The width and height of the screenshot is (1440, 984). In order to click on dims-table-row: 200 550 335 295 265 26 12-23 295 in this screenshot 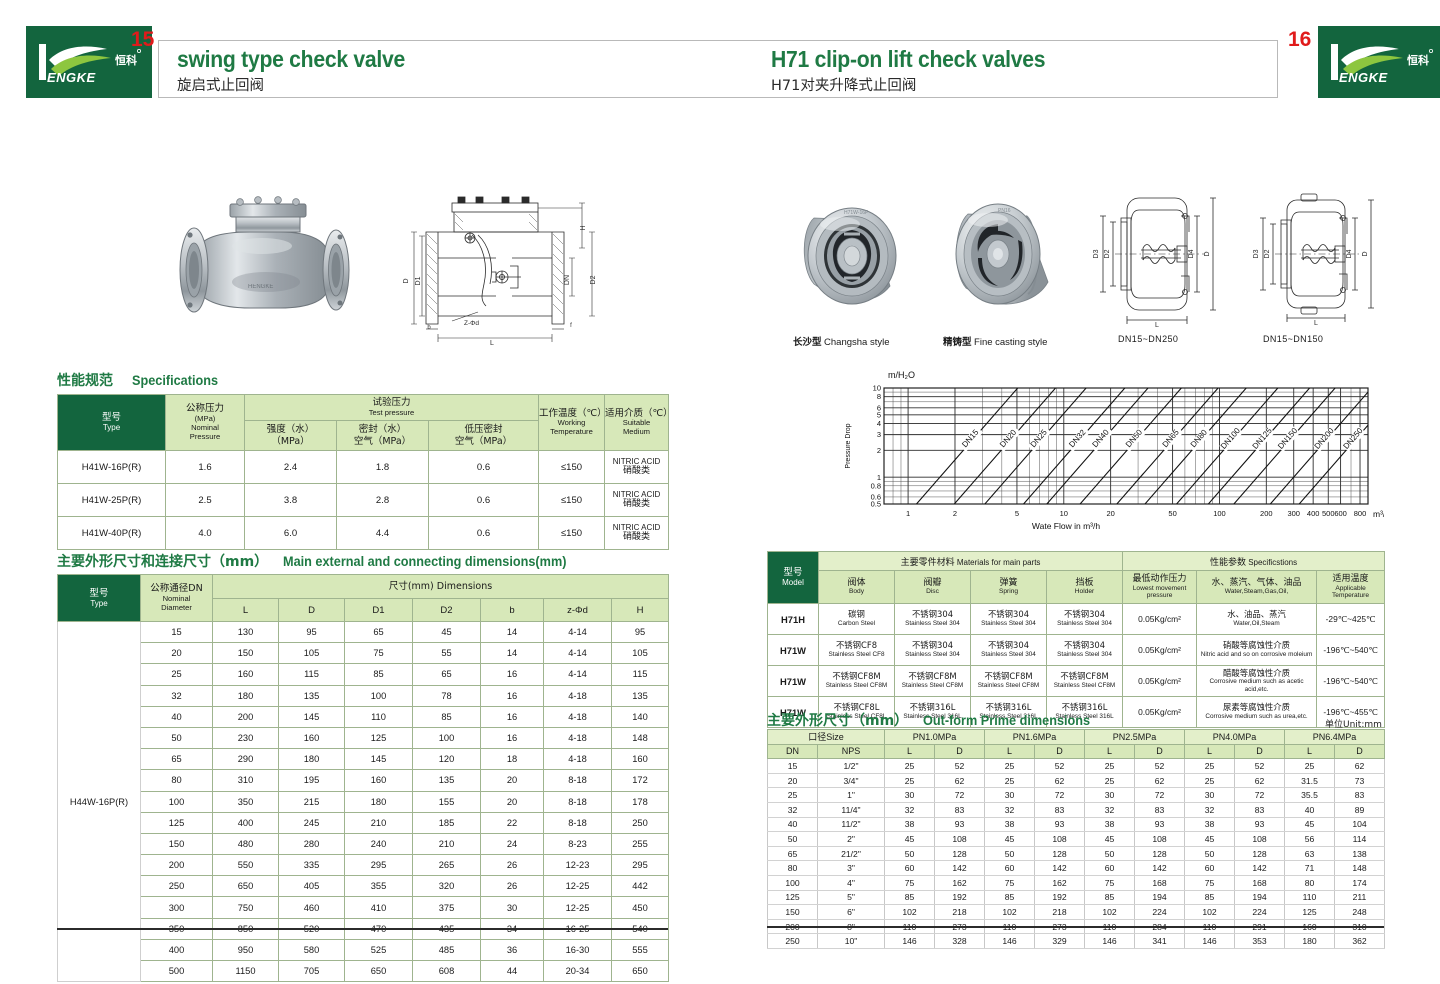, I will do `click(364, 865)`.